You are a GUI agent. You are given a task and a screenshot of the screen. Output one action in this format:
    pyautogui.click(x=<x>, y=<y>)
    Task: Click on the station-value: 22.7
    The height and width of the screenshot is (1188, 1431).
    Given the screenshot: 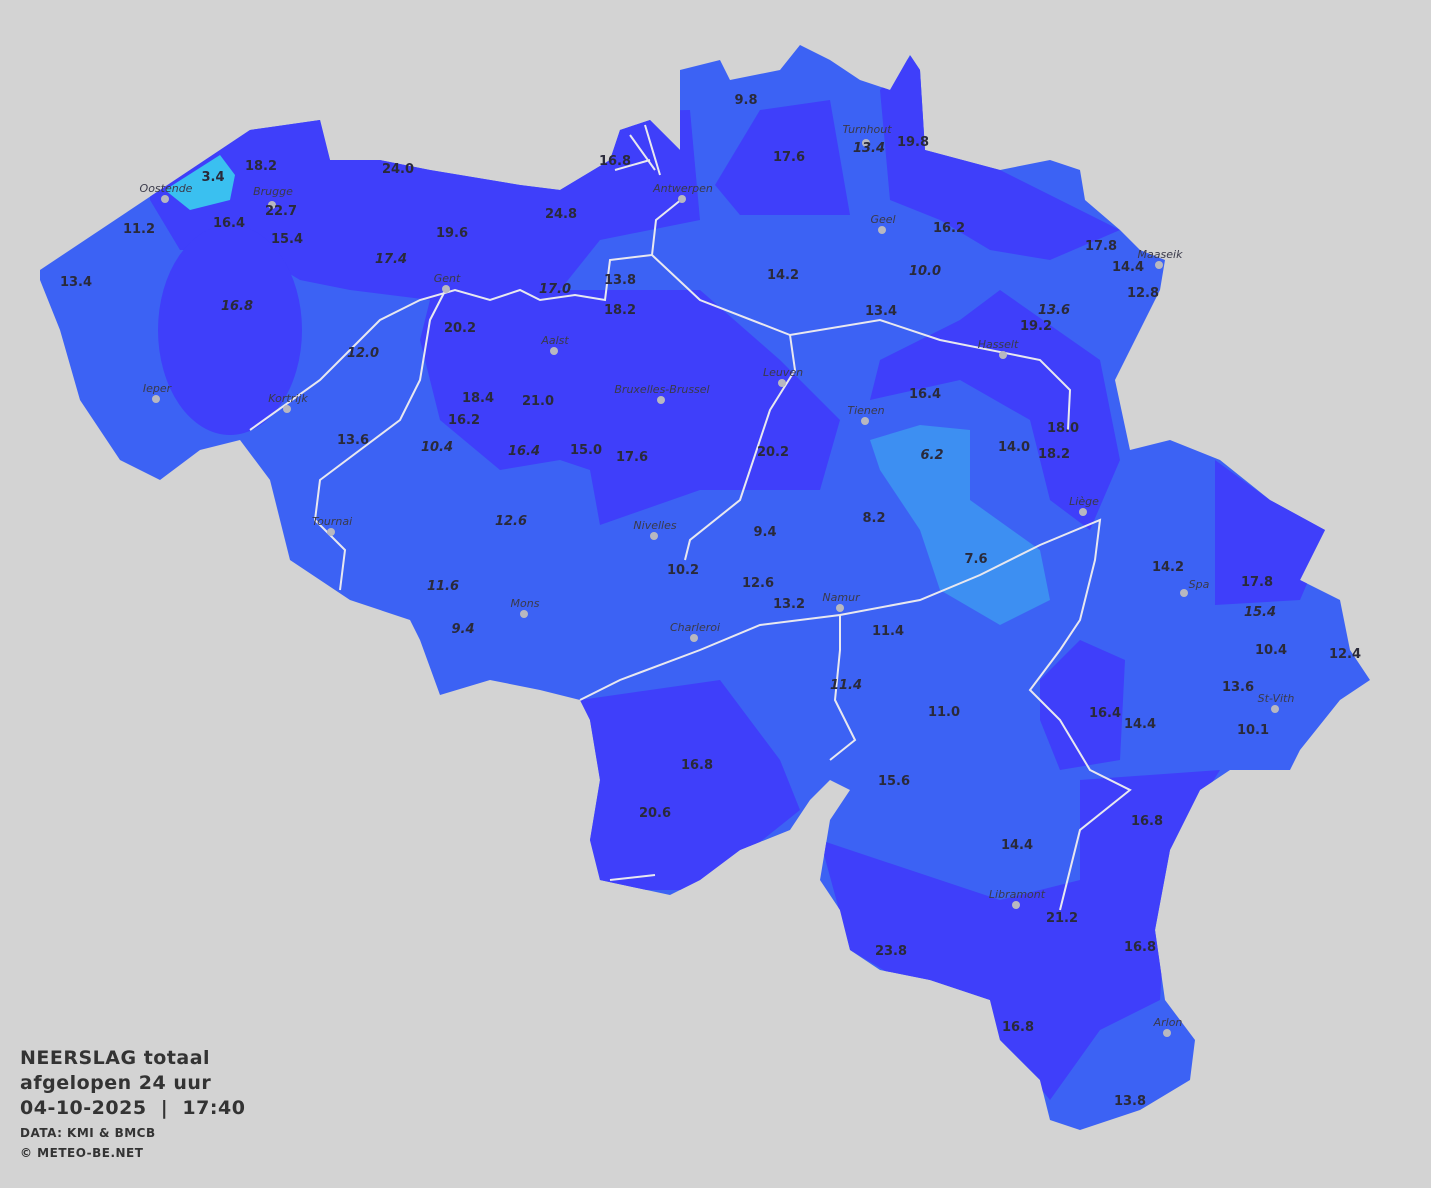 What is the action you would take?
    pyautogui.click(x=281, y=211)
    